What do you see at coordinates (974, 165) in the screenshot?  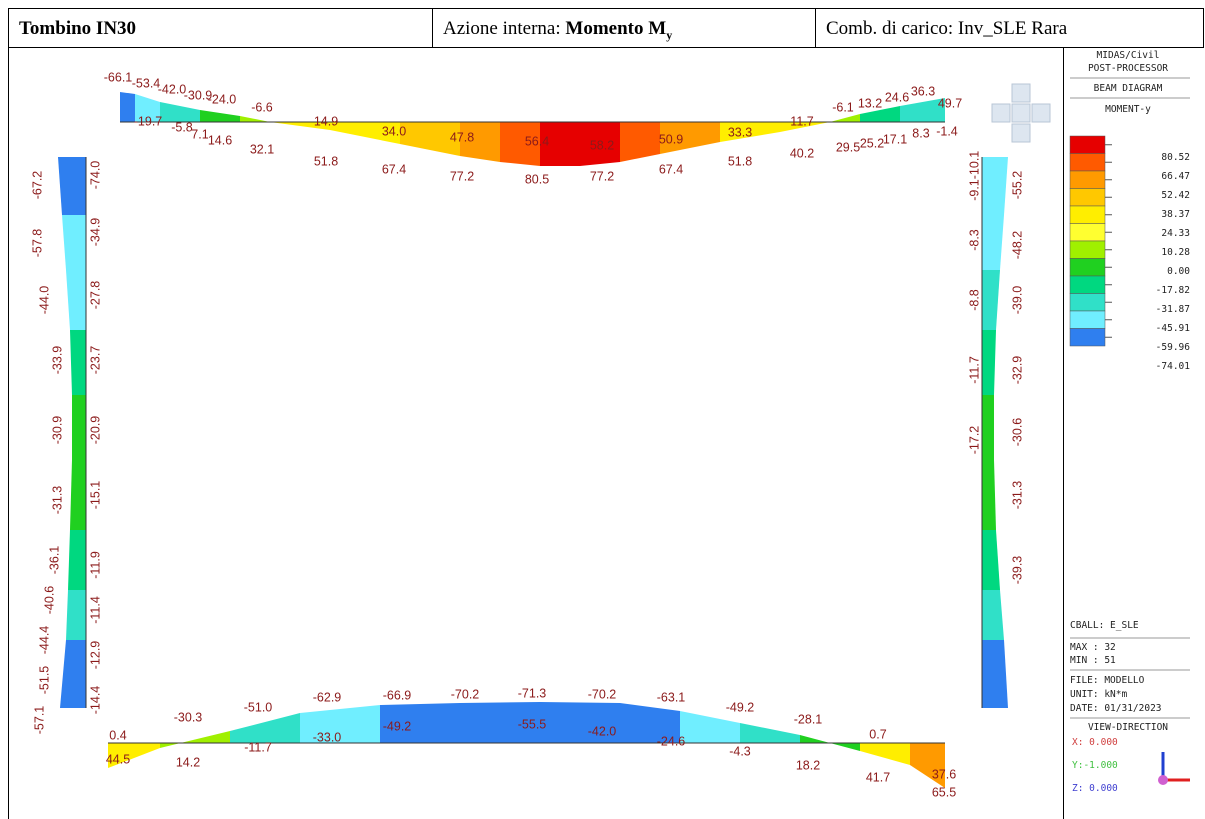 I see `value-label: -10.1` at bounding box center [974, 165].